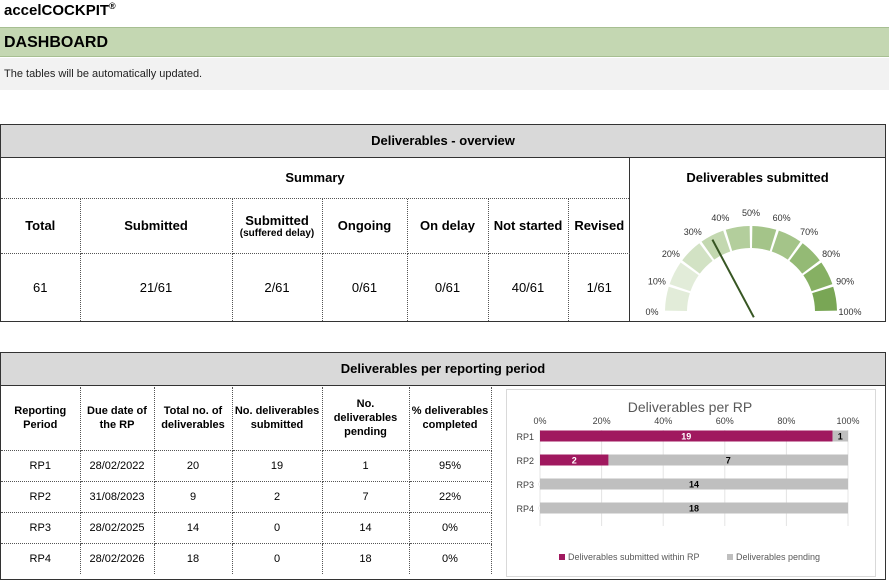  I want to click on summary-header-total: Total, so click(41, 226).